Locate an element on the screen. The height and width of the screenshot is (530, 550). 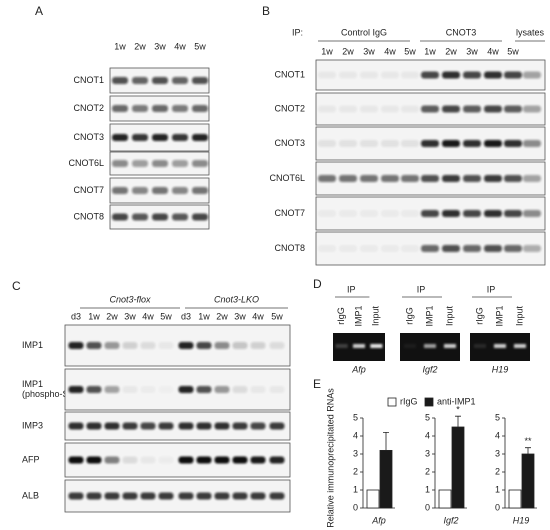
gel-band is located at coordinates (376, 346).